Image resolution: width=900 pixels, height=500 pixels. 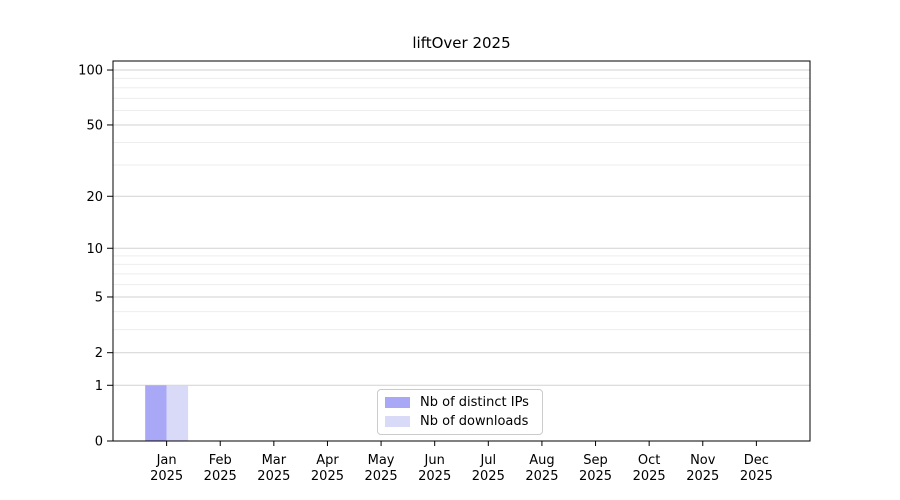 What do you see at coordinates (99, 297) in the screenshot?
I see `y-tick-label: 5` at bounding box center [99, 297].